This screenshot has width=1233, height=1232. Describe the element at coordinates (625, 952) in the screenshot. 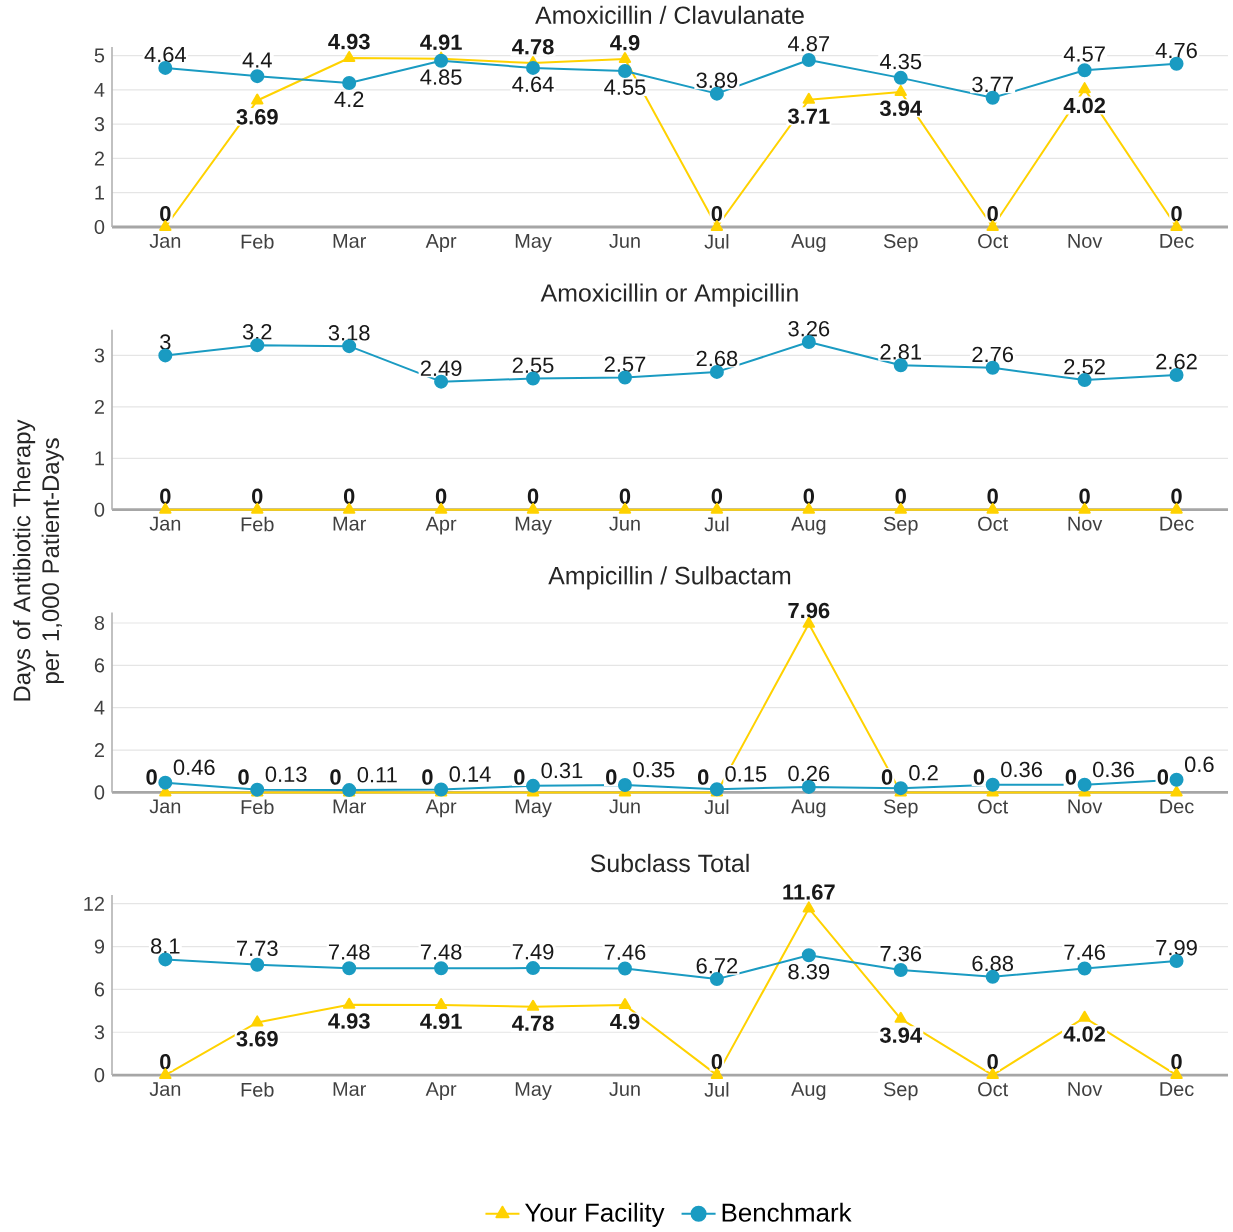

I see `data-label: 7.46` at that location.